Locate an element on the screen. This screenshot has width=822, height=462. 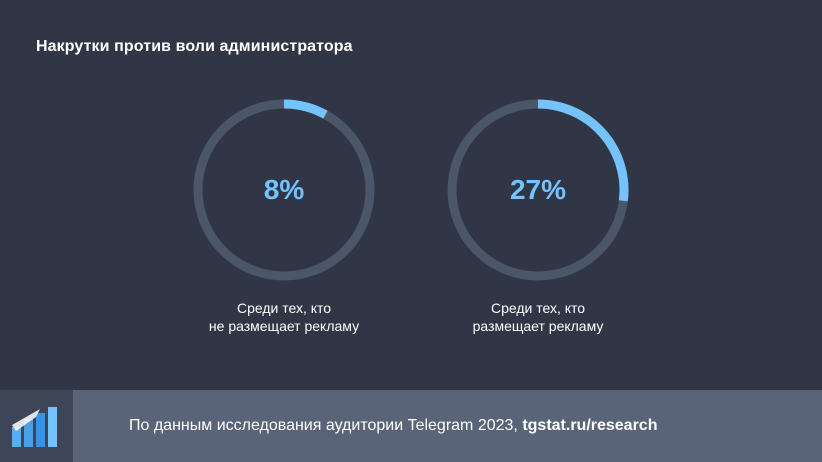
donut-caption-0: Среди тех, кто не размещает рекламу is located at coordinates (284, 317).